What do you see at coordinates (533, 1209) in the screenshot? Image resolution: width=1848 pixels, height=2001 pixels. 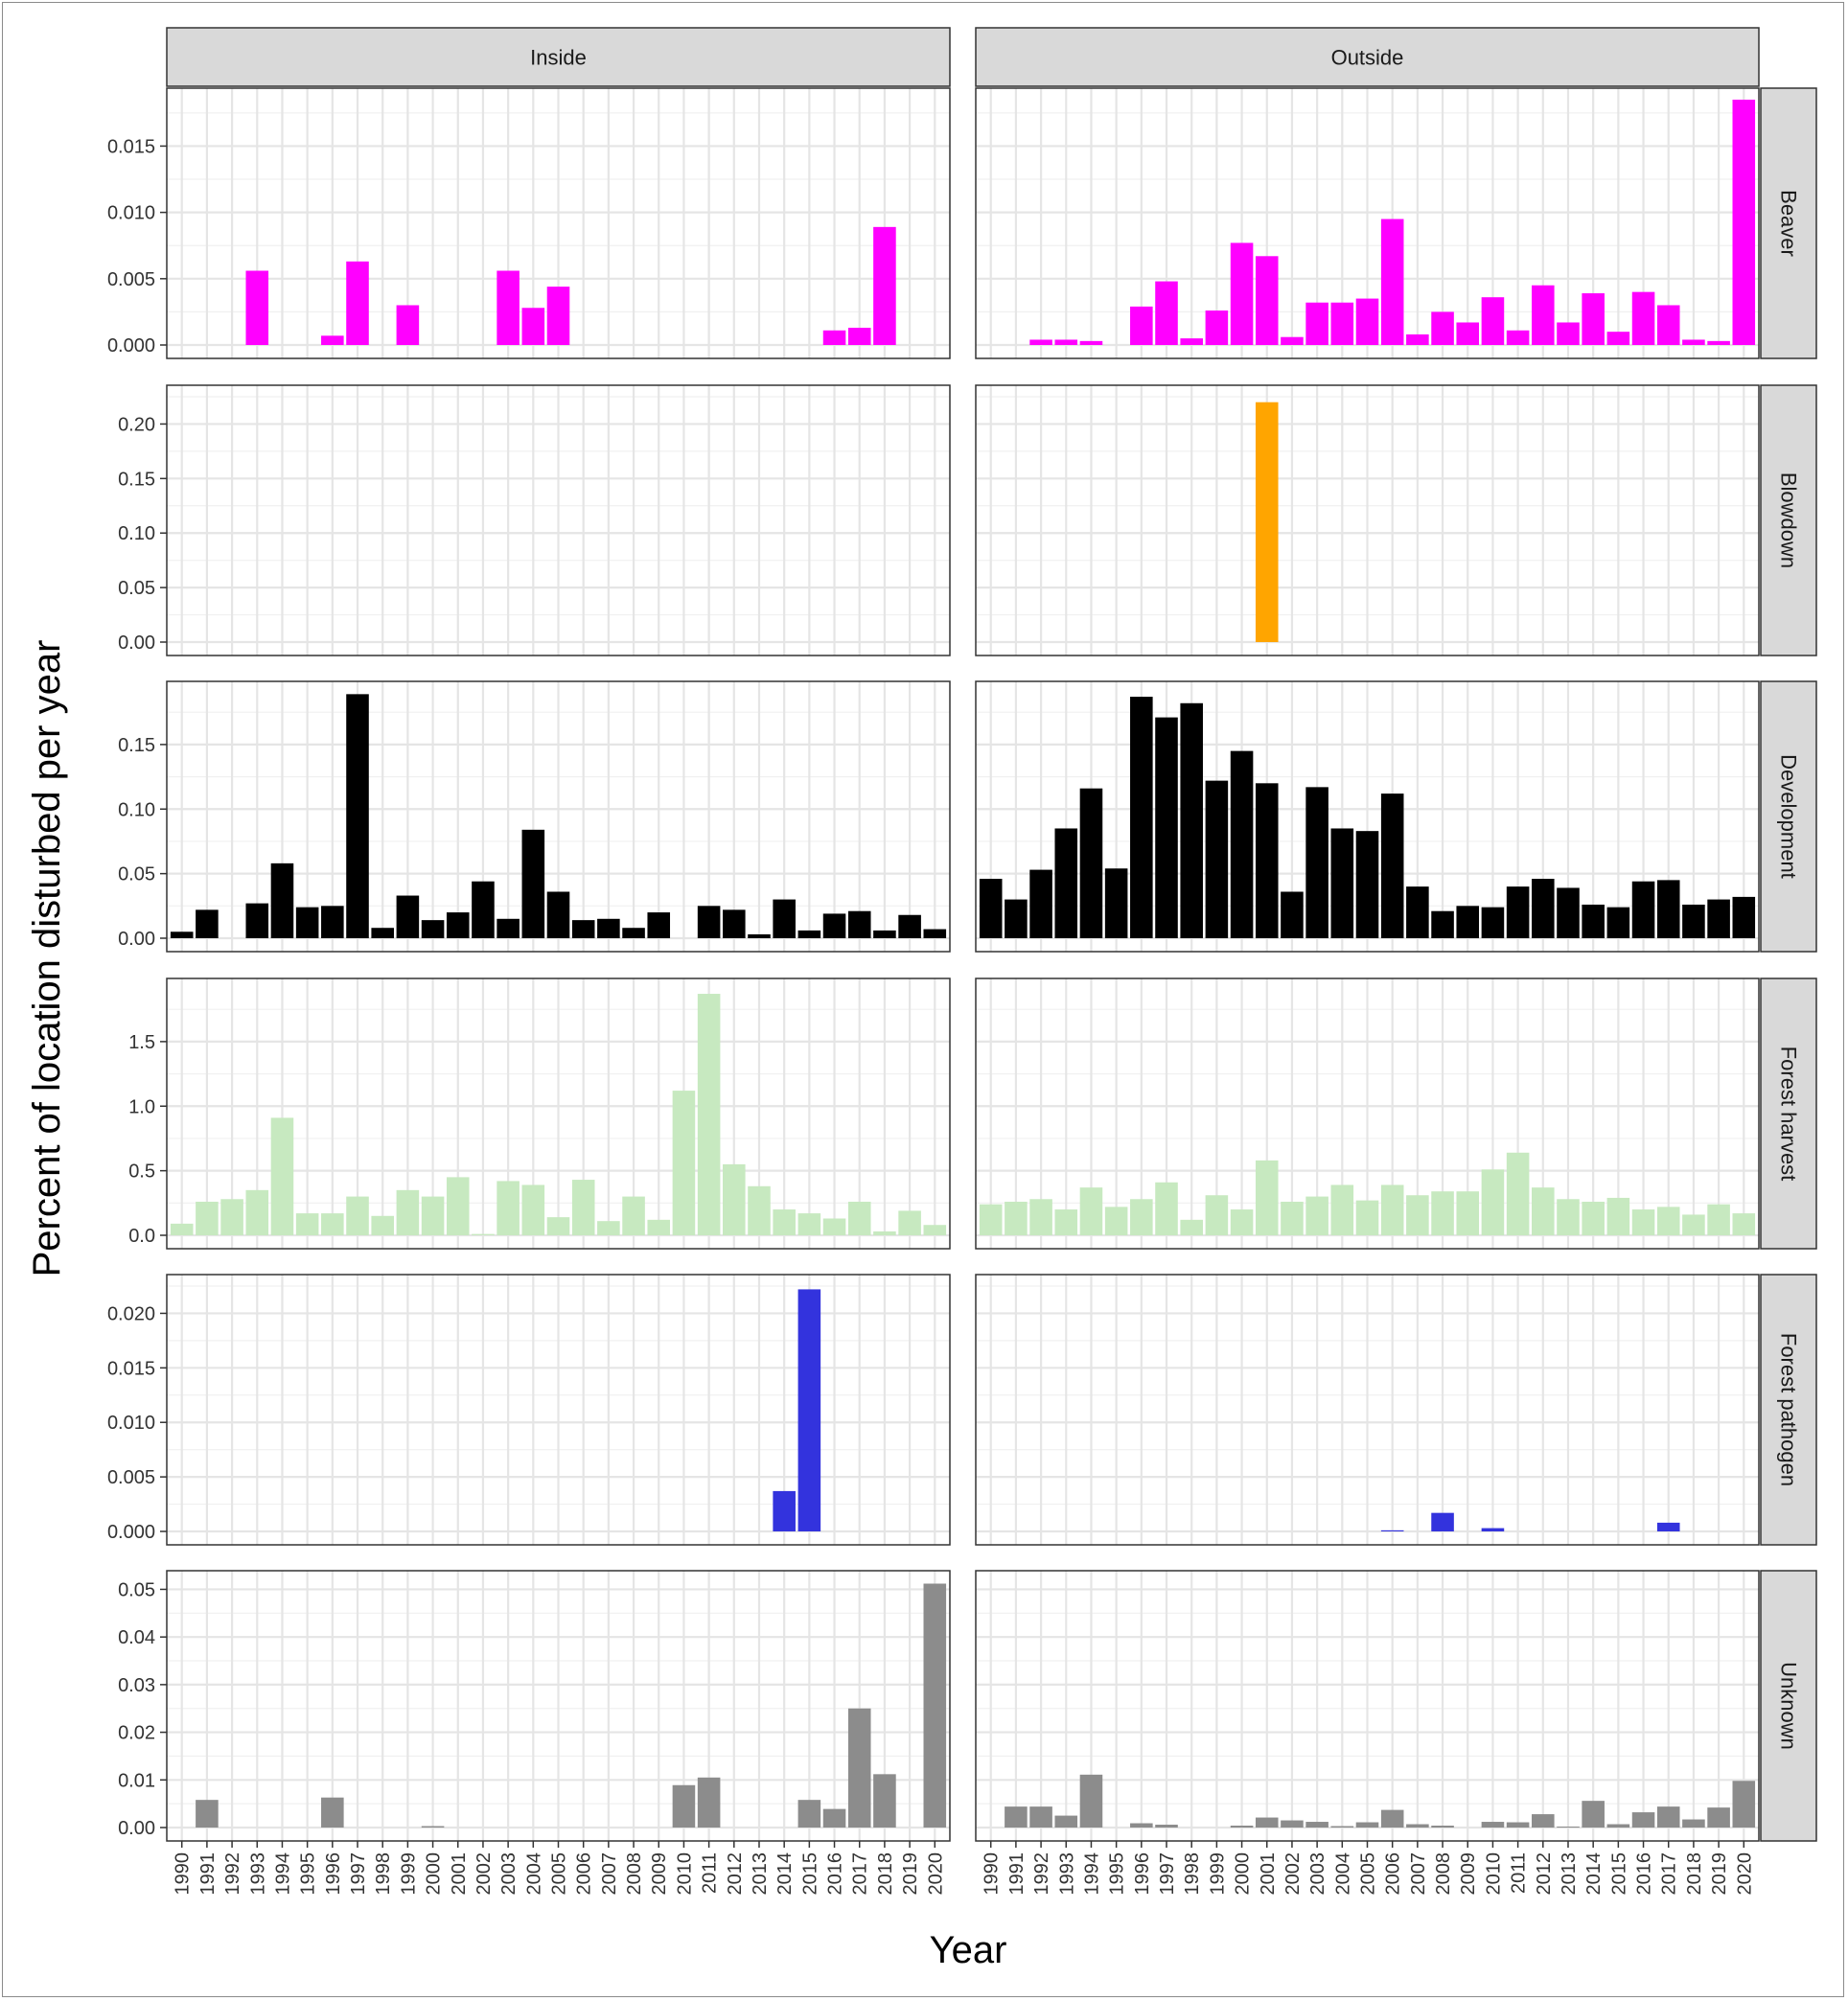 I see `bar-forest-harvest-inside-2004` at bounding box center [533, 1209].